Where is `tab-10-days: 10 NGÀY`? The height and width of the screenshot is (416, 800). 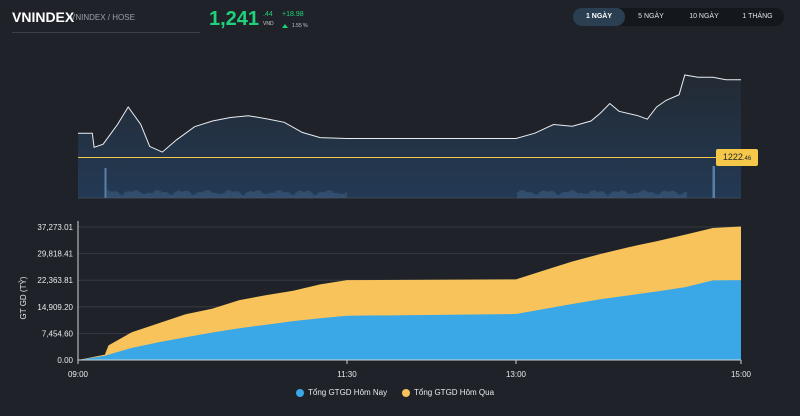 tab-10-days: 10 NGÀY is located at coordinates (704, 16).